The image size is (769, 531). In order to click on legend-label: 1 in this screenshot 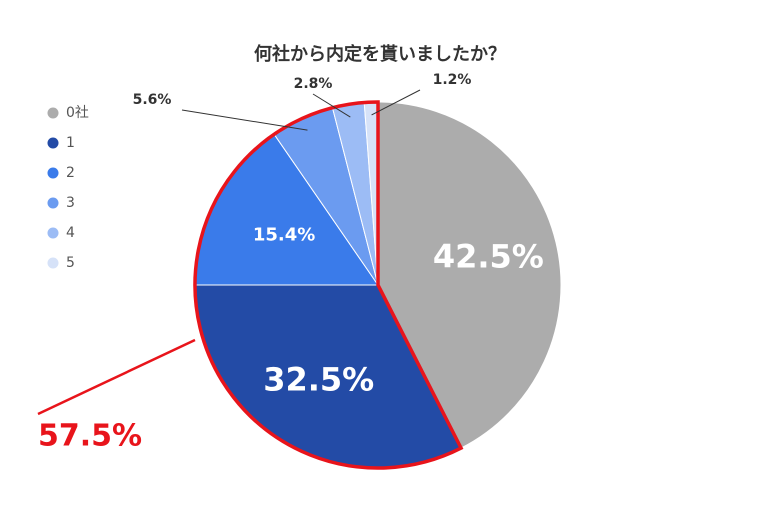, I will do `click(70, 143)`.